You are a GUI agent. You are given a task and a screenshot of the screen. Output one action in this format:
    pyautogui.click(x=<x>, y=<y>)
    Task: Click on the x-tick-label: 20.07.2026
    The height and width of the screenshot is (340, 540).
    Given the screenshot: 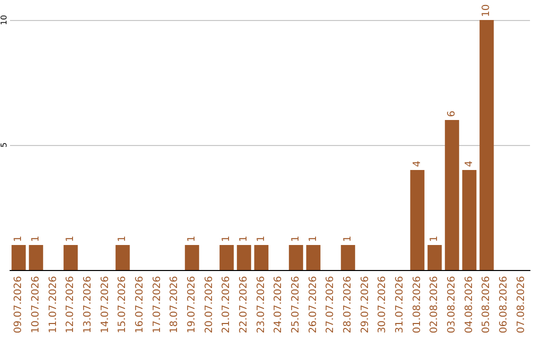 What is the action you would take?
    pyautogui.click(x=209, y=305)
    